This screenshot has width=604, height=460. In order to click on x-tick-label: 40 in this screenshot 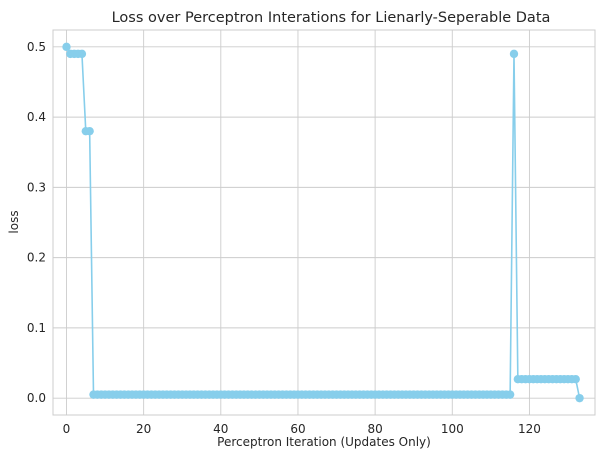, I will do `click(220, 429)`.